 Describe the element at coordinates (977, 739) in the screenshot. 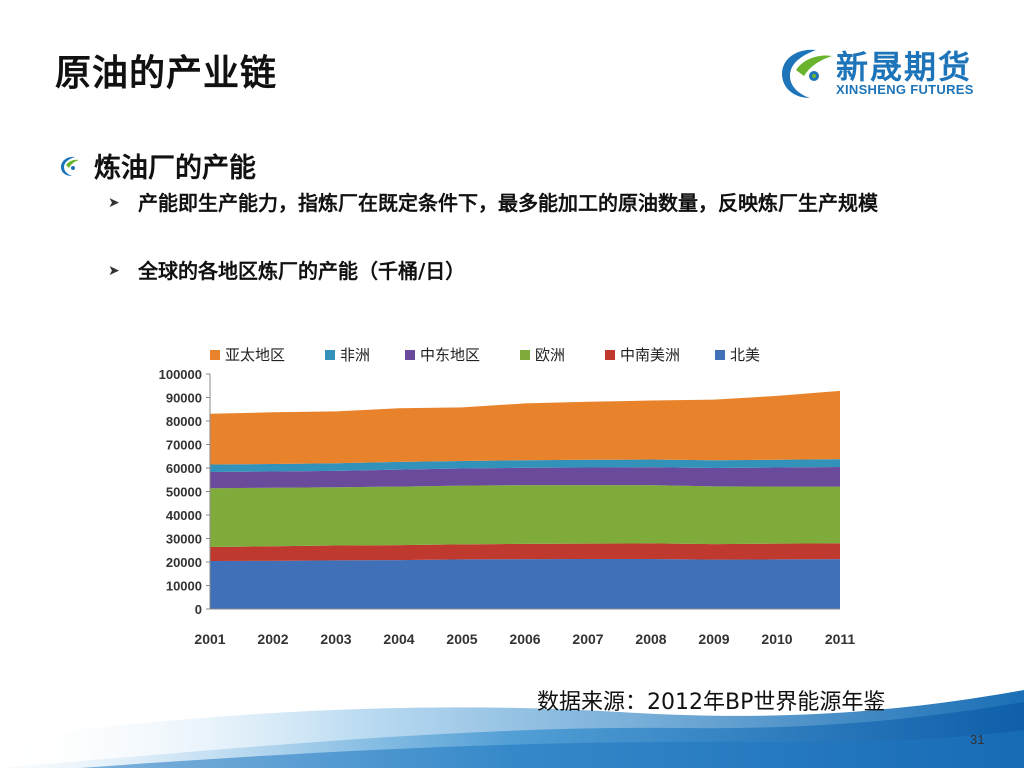

I see `page-number: 31` at that location.